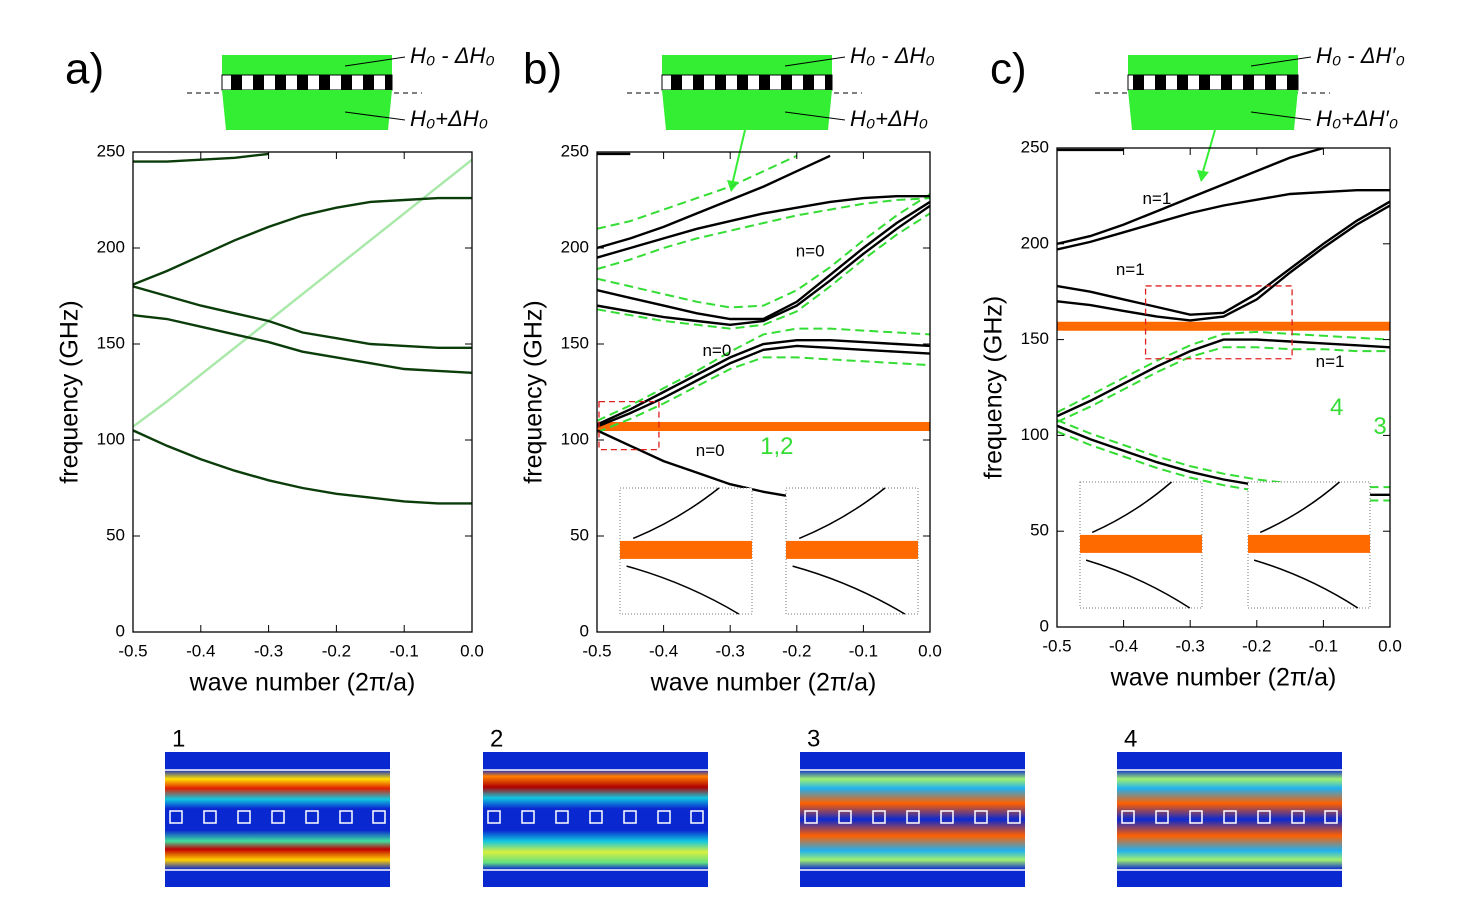 The height and width of the screenshot is (923, 1461). What do you see at coordinates (1008, 69) in the screenshot?
I see `panel-label: c)` at bounding box center [1008, 69].